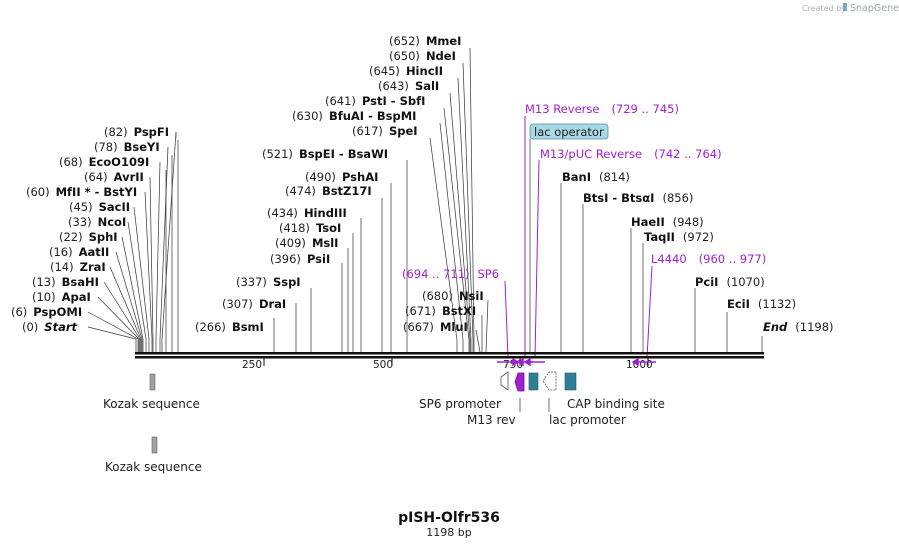 The image size is (899, 548). What do you see at coordinates (268, 282) in the screenshot?
I see `enzyme-sspi: (337) SspI` at bounding box center [268, 282].